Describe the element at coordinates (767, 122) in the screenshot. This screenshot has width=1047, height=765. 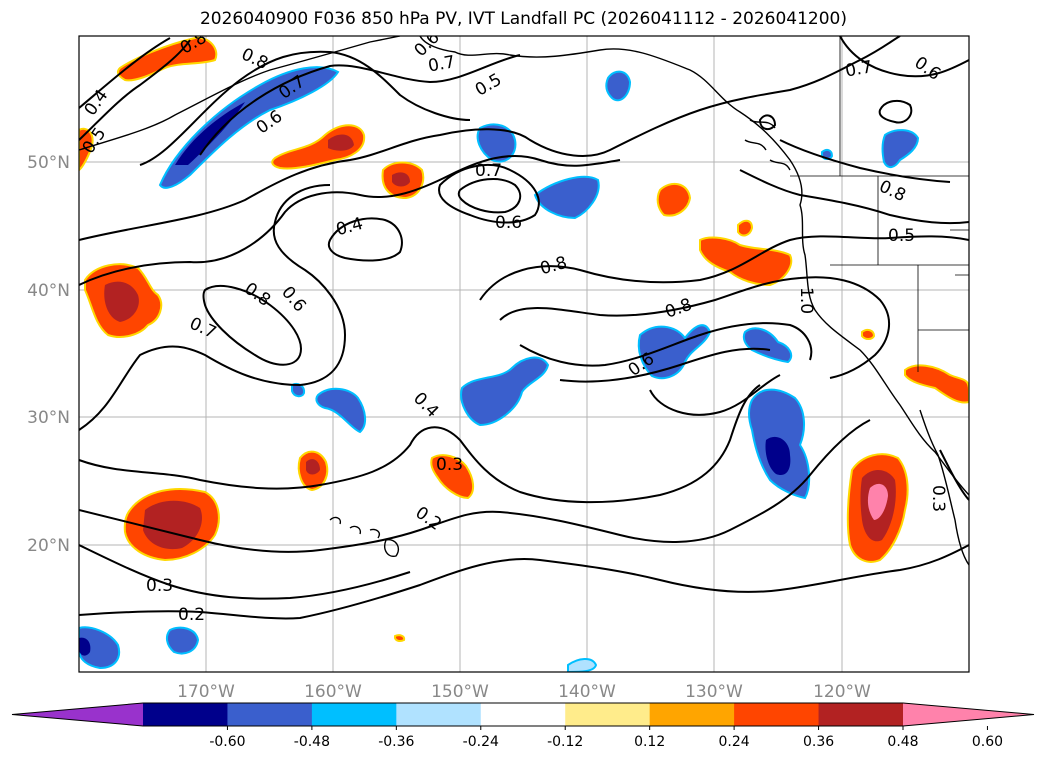
I see `contour-closed-bc` at that location.